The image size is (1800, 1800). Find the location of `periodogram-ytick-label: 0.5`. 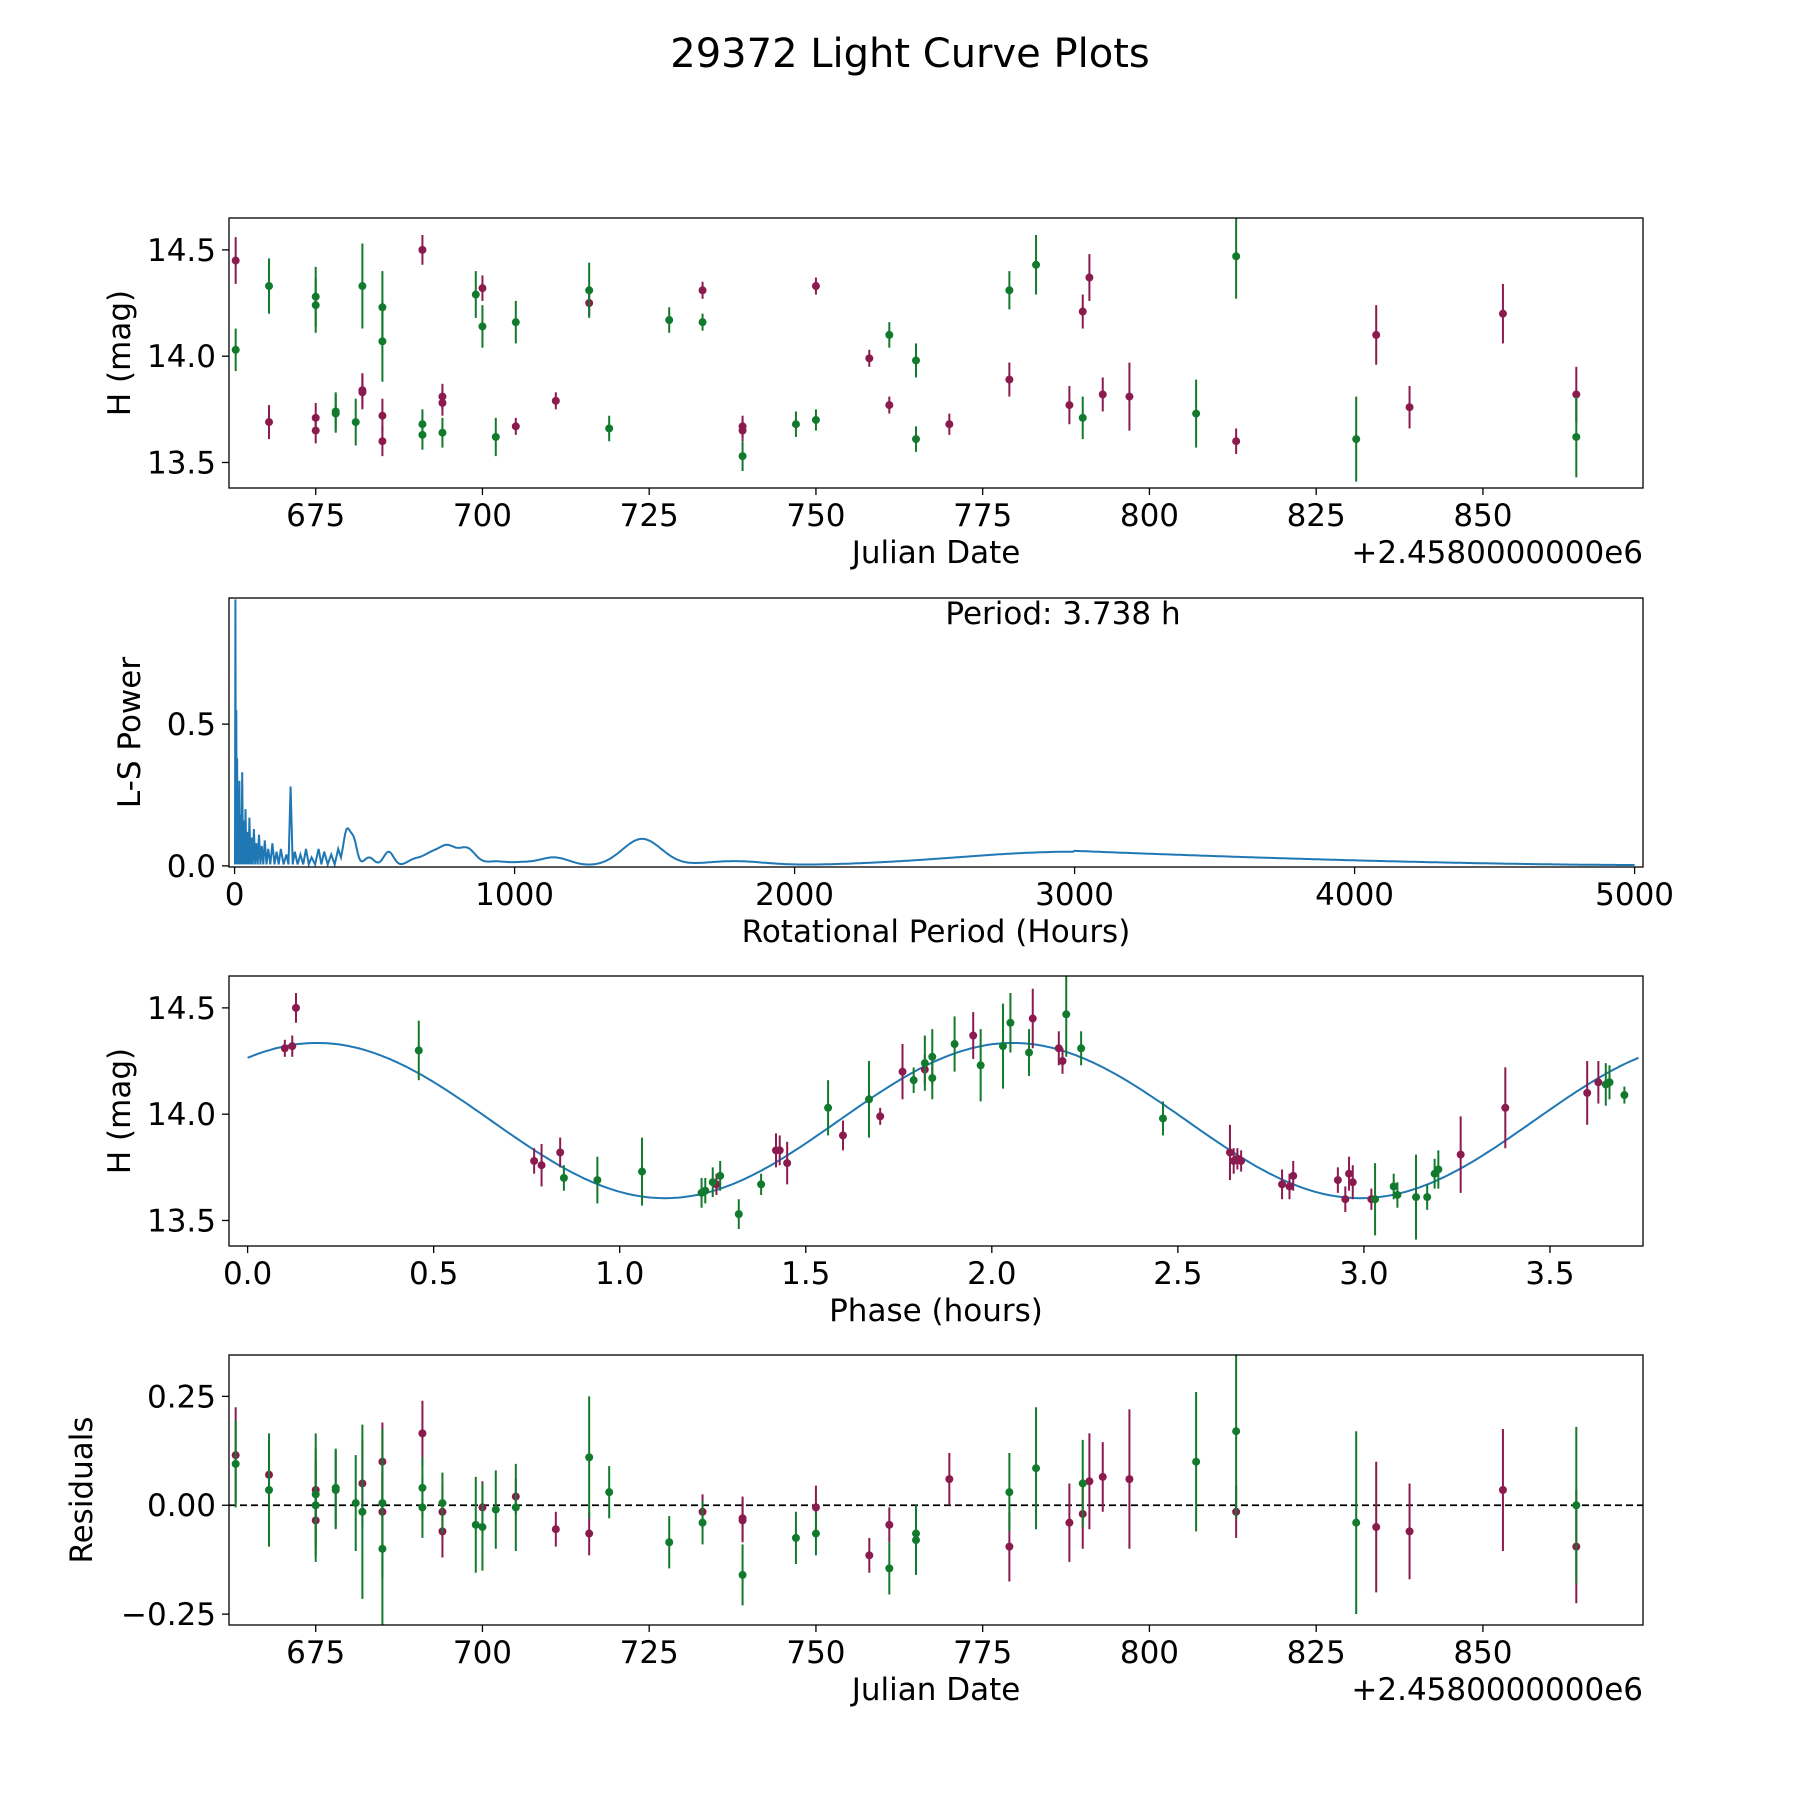

periodogram-ytick-label: 0.5 is located at coordinates (191, 725).